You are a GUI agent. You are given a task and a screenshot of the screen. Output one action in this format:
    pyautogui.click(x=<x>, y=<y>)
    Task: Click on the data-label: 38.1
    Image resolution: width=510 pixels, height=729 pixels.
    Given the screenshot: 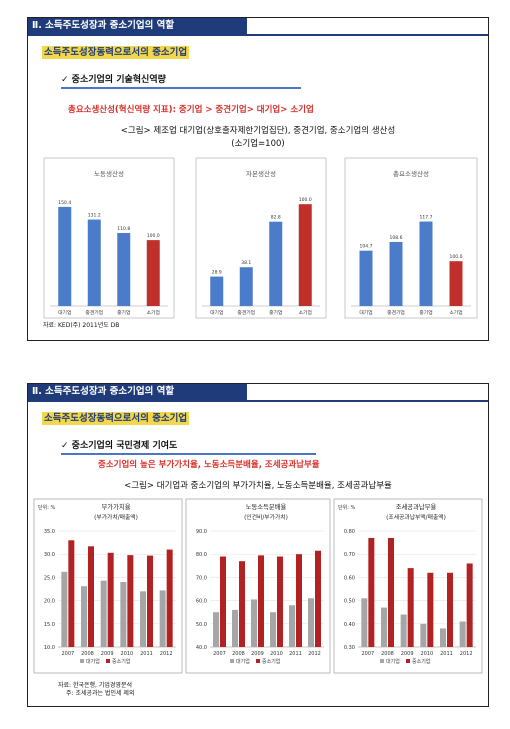 What is the action you would take?
    pyautogui.click(x=246, y=263)
    